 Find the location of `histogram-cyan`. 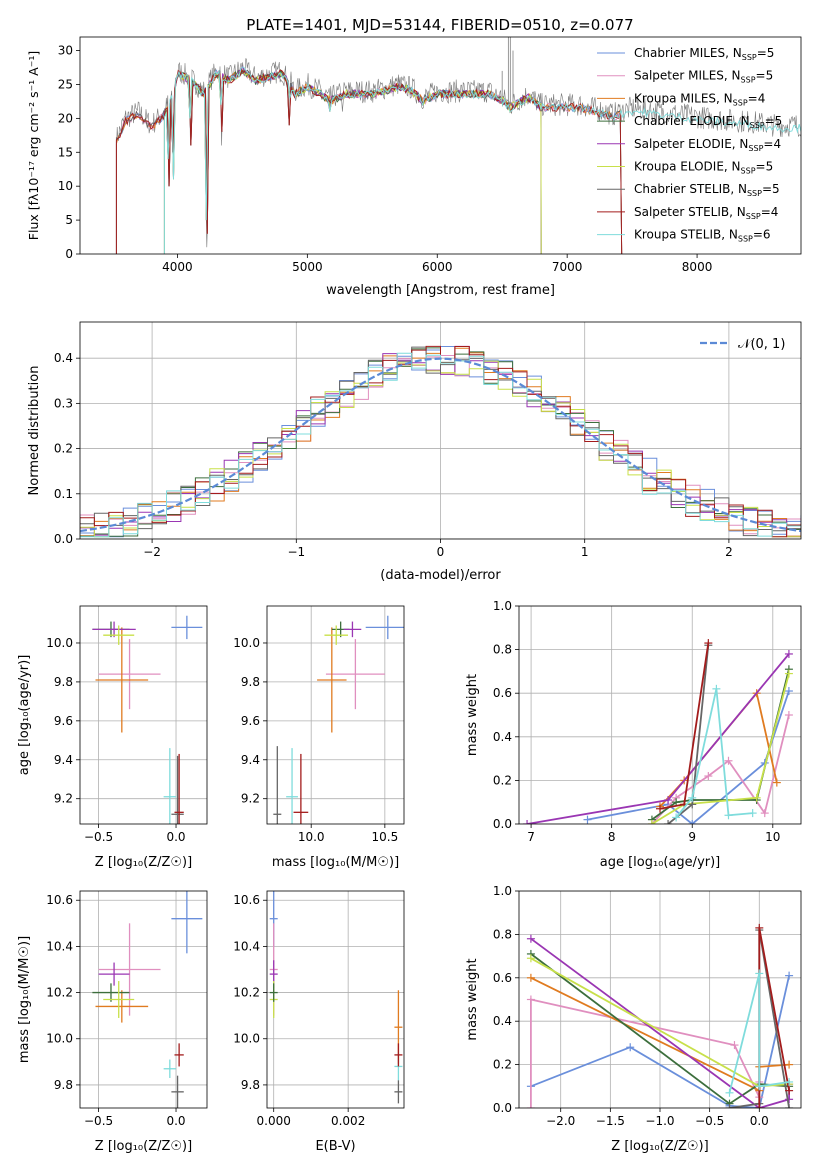

histogram-cyan is located at coordinates (440, 445).